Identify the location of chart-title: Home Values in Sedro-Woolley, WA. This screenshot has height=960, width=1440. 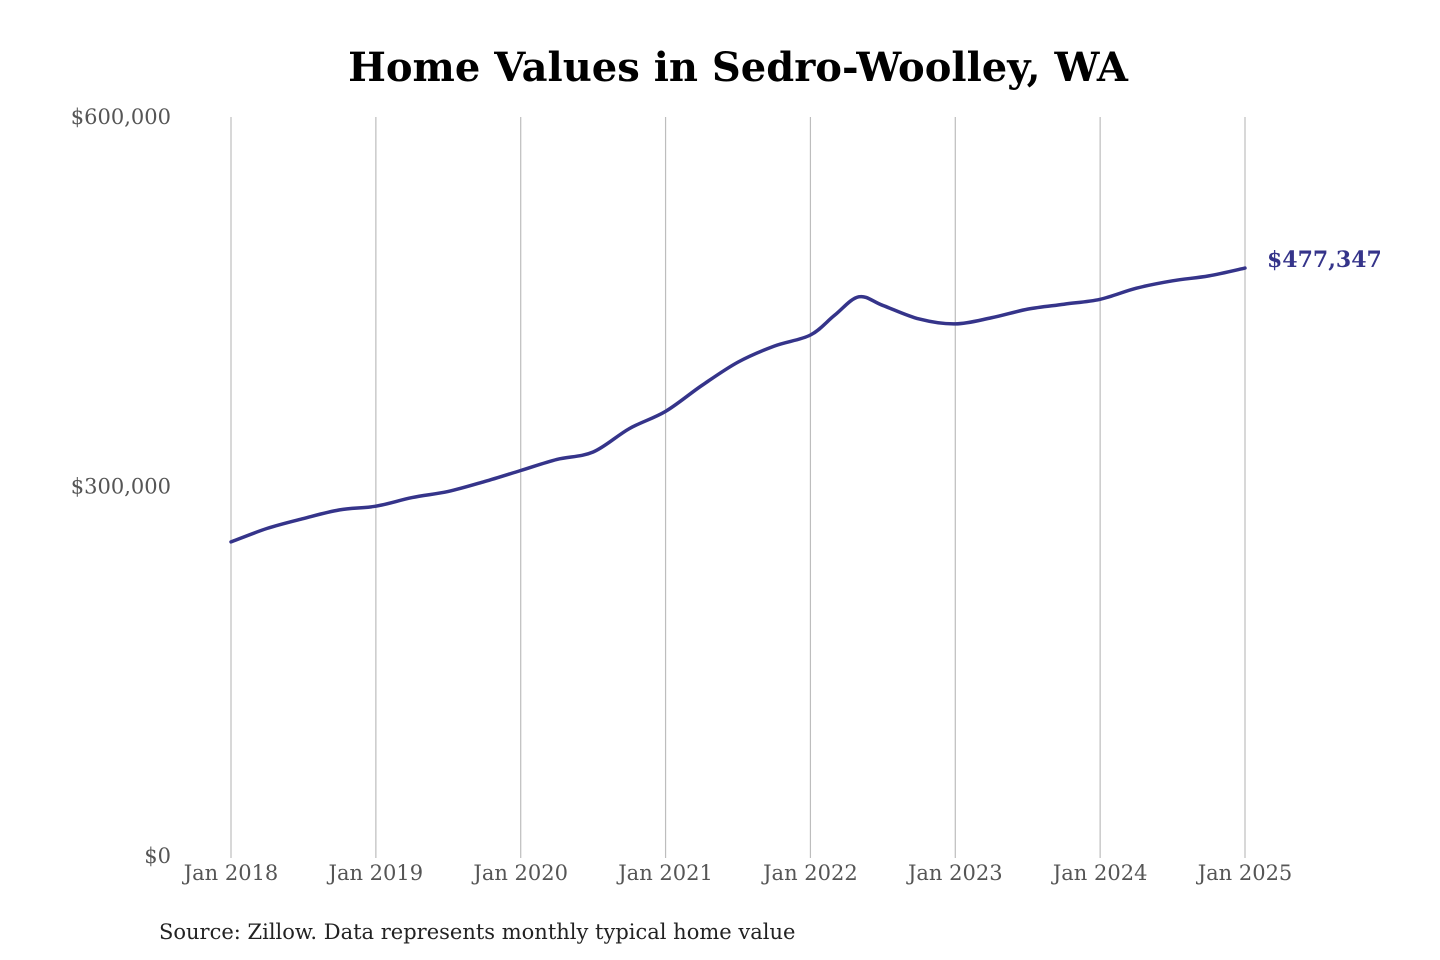
(738, 67).